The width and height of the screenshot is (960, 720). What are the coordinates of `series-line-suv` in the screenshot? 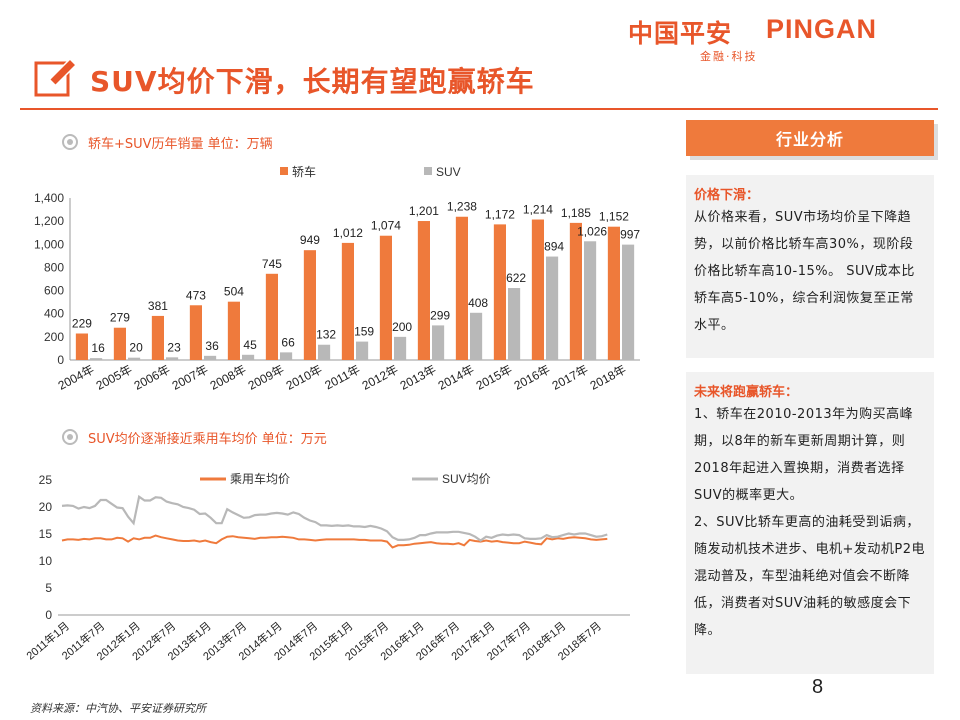 It's located at (334, 518).